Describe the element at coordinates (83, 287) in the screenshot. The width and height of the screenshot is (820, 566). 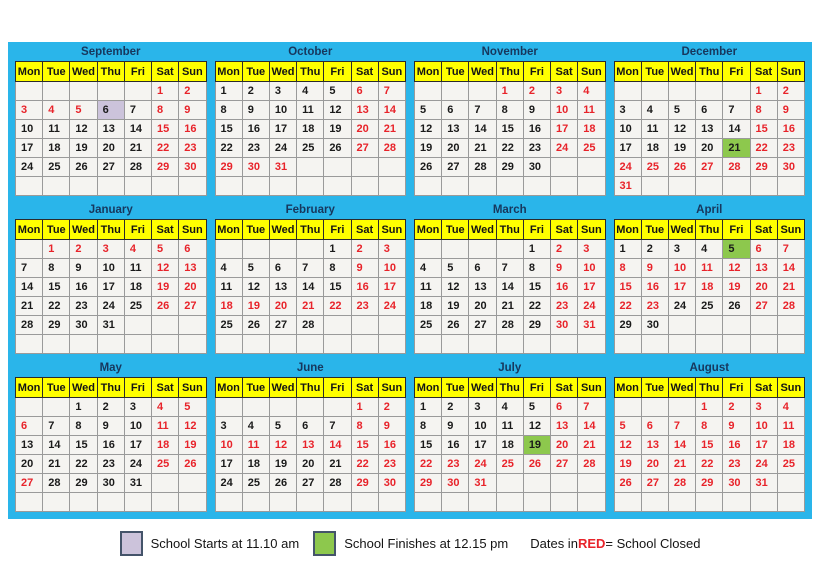
I see `day-cell: 16` at that location.